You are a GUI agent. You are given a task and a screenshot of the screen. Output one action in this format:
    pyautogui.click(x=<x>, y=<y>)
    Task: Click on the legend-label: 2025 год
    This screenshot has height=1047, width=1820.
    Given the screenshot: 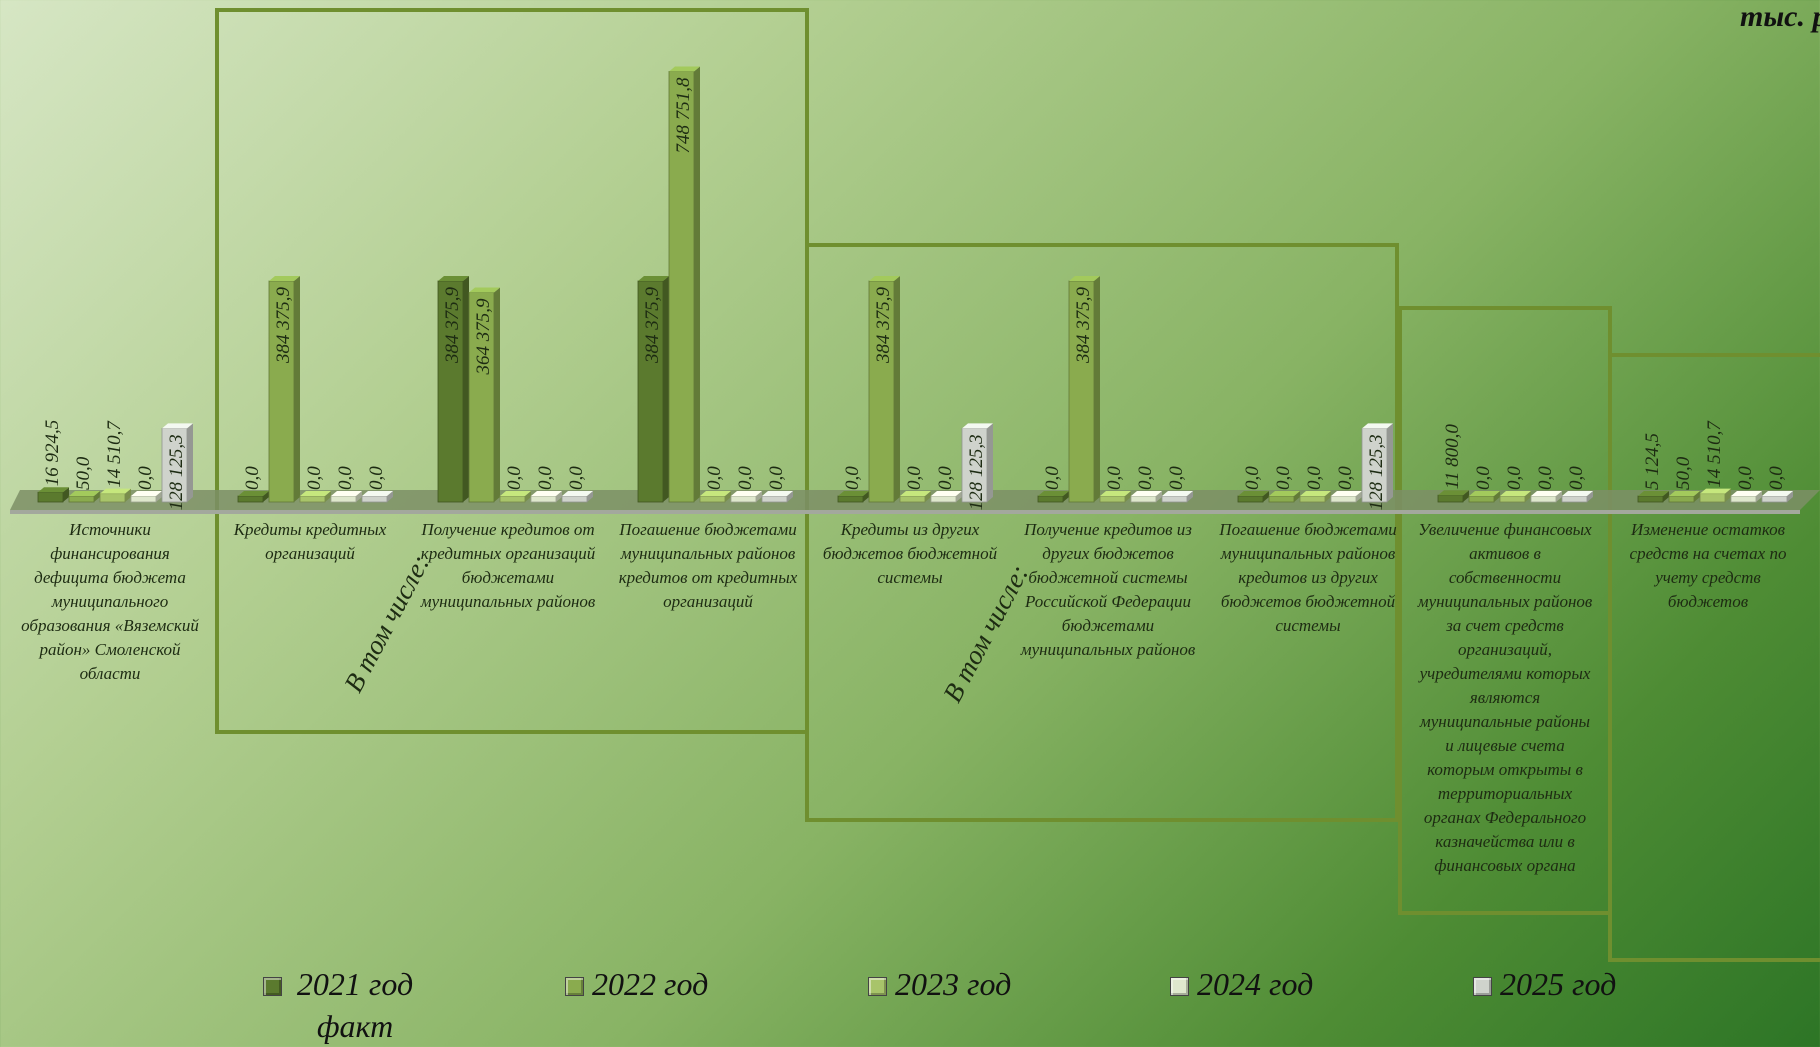 What is the action you would take?
    pyautogui.click(x=1558, y=984)
    